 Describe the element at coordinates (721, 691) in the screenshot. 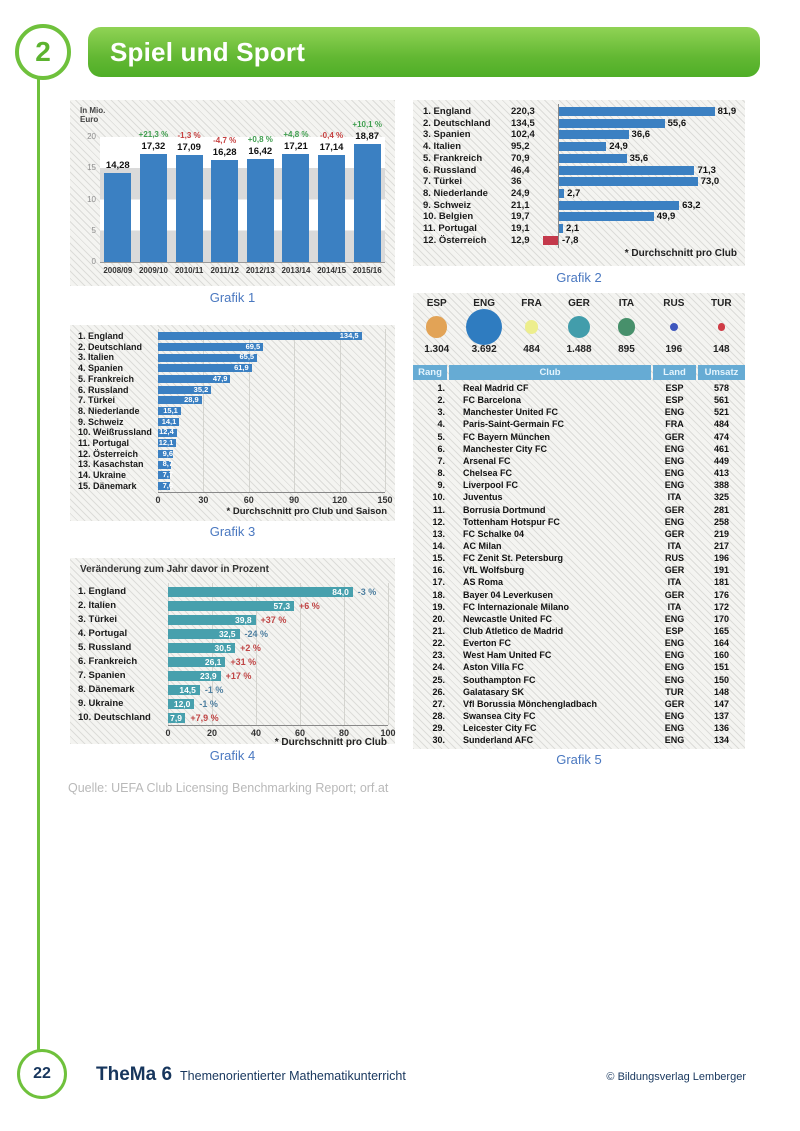

I see `cell-umsatz: 148` at that location.